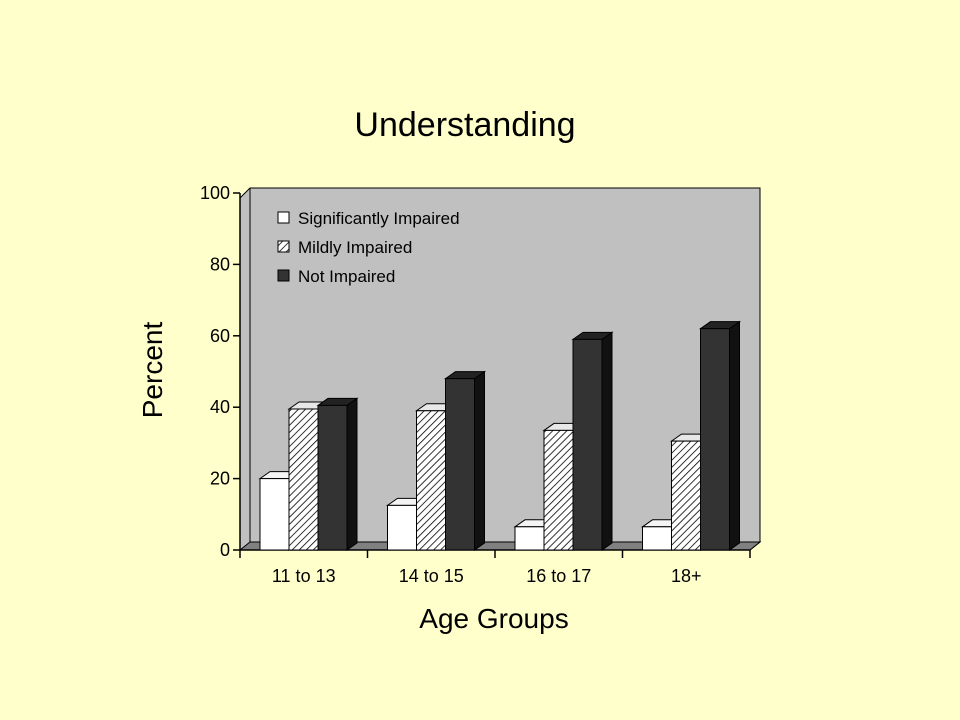 The height and width of the screenshot is (720, 960). Describe the element at coordinates (493, 618) in the screenshot. I see `x-axis-title: Age Groups` at that location.